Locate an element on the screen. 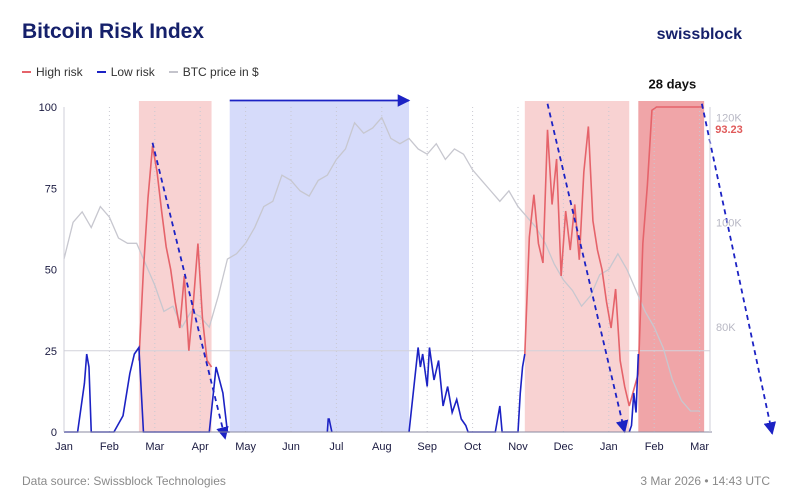 The width and height of the screenshot is (800, 501). legend-item-high-risk: High risk is located at coordinates (52, 72).